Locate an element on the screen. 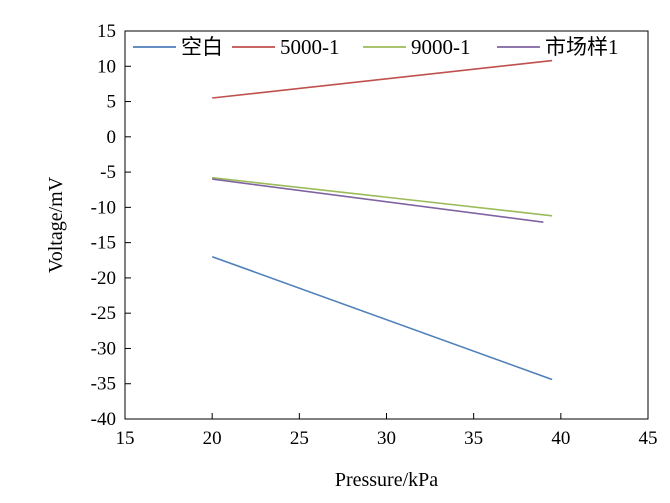 The width and height of the screenshot is (670, 503). x-tick-label: 15 is located at coordinates (125, 438).